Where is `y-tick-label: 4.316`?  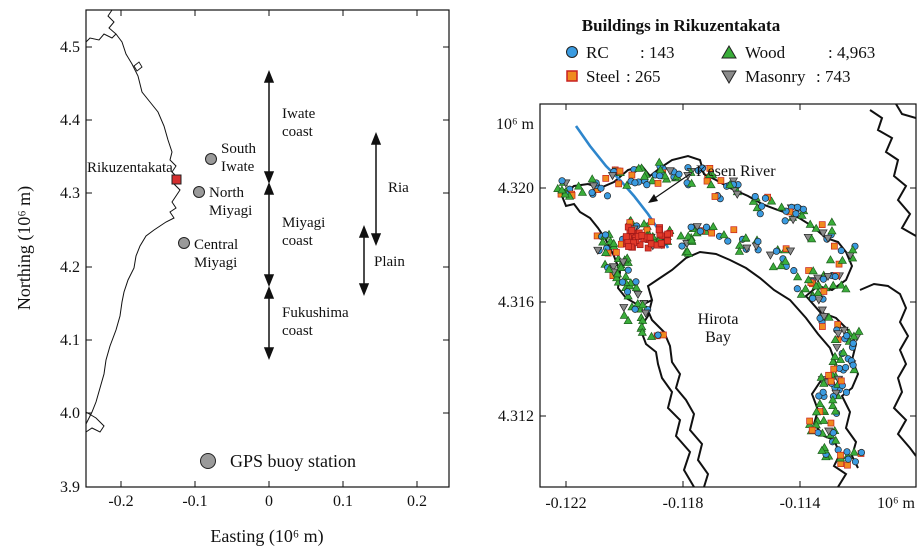
y-tick-label: 4.316 is located at coordinates (516, 302).